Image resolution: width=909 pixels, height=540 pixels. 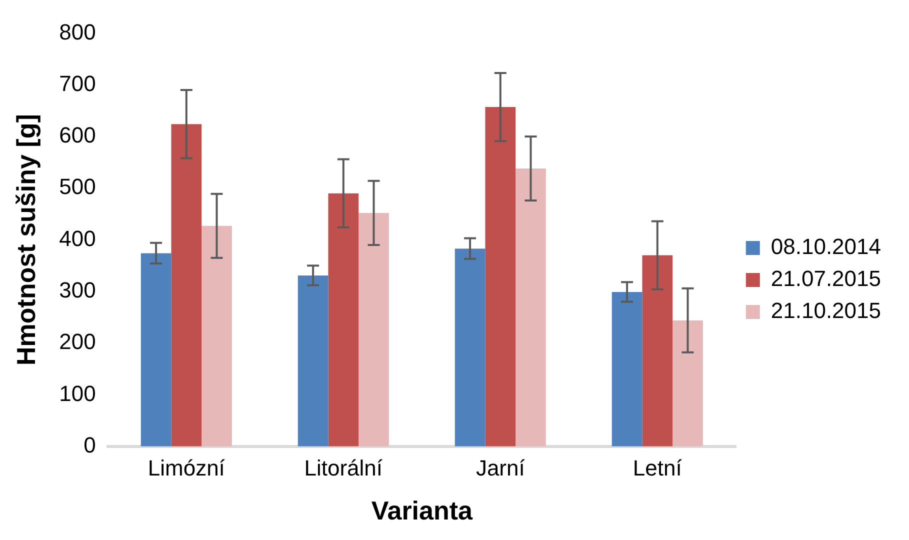 What do you see at coordinates (186, 468) in the screenshot?
I see `x-tick-label: Limózní` at bounding box center [186, 468].